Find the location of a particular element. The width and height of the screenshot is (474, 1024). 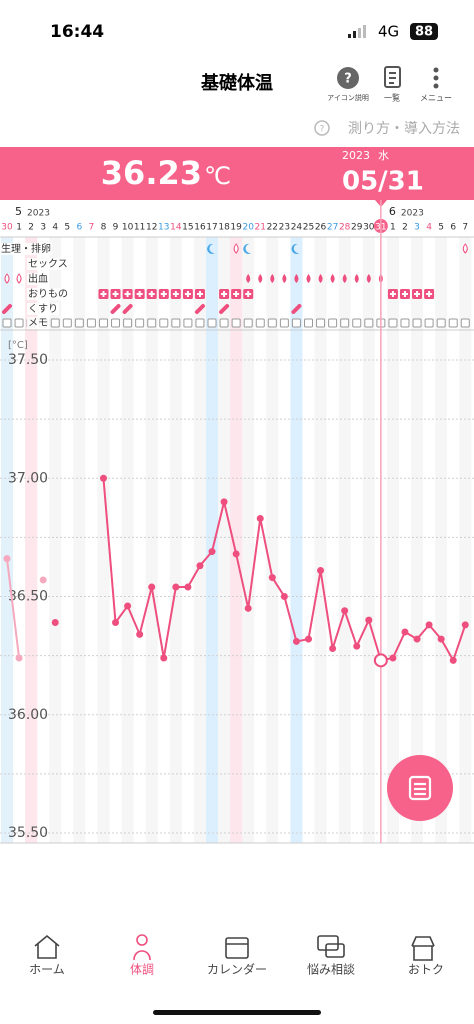

nav-label: ホーム is located at coordinates (47, 970).